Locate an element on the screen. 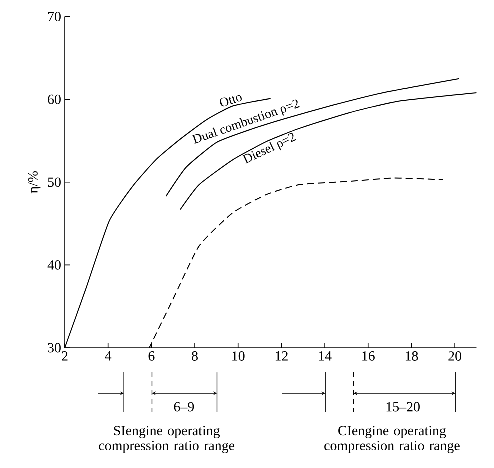  y-tick-label: 70 is located at coordinates (54, 17).